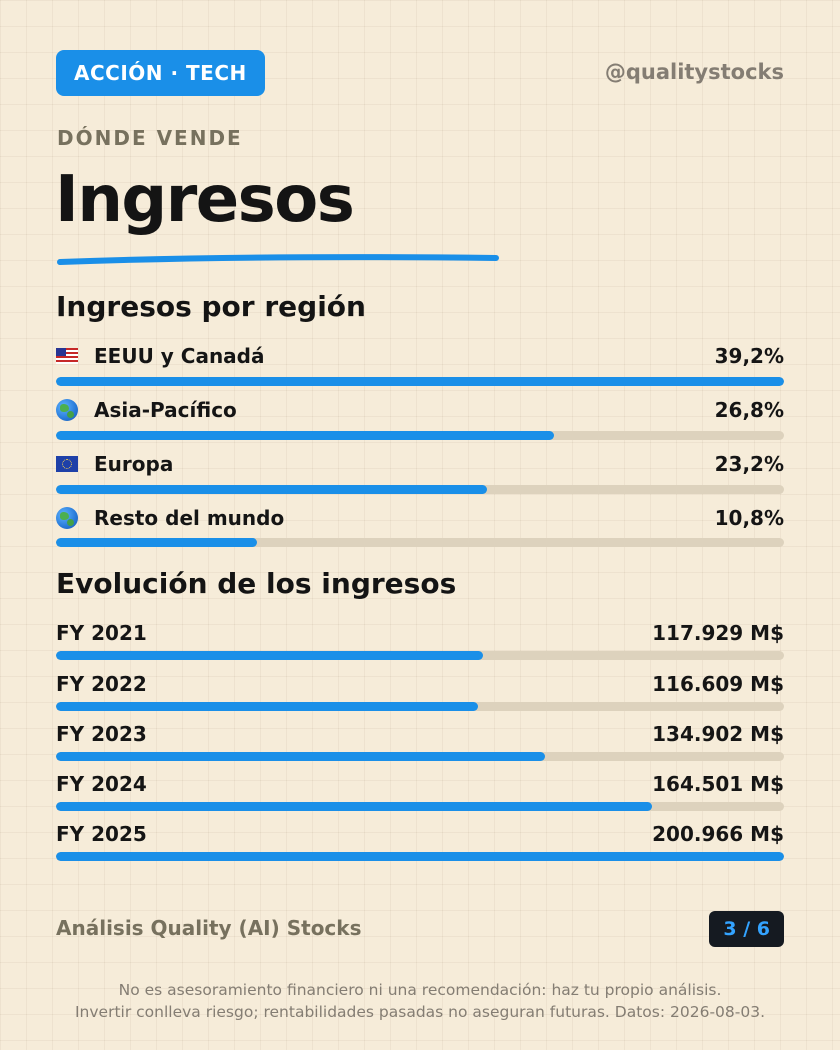 The image size is (840, 1050). Describe the element at coordinates (420, 684) in the screenshot. I see `revenue-row: FY 2022 116.609 M$` at that location.